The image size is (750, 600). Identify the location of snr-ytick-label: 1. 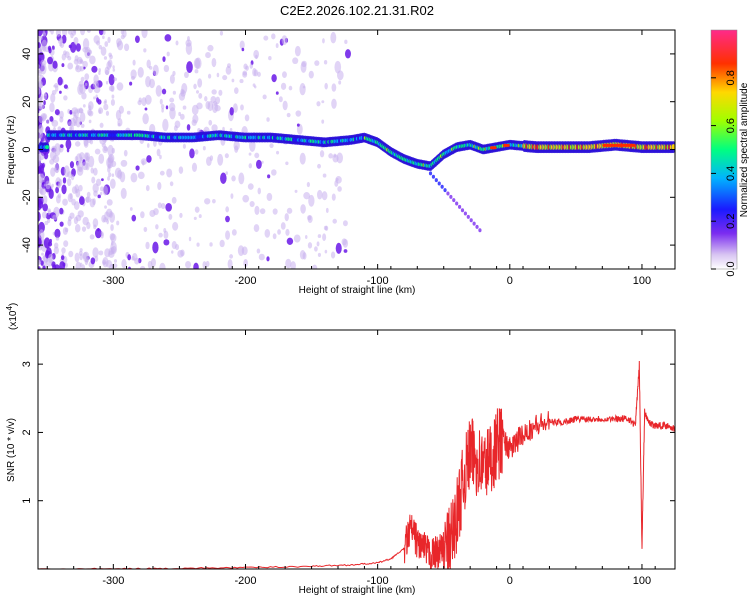
(27, 501).